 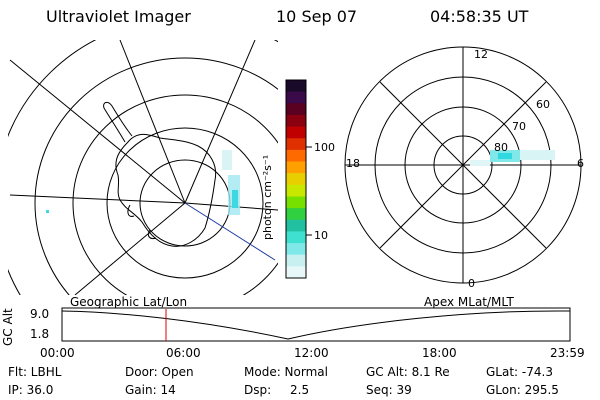 What do you see at coordinates (35, 372) in the screenshot?
I see `status-filter: Flt: LBHL` at bounding box center [35, 372].